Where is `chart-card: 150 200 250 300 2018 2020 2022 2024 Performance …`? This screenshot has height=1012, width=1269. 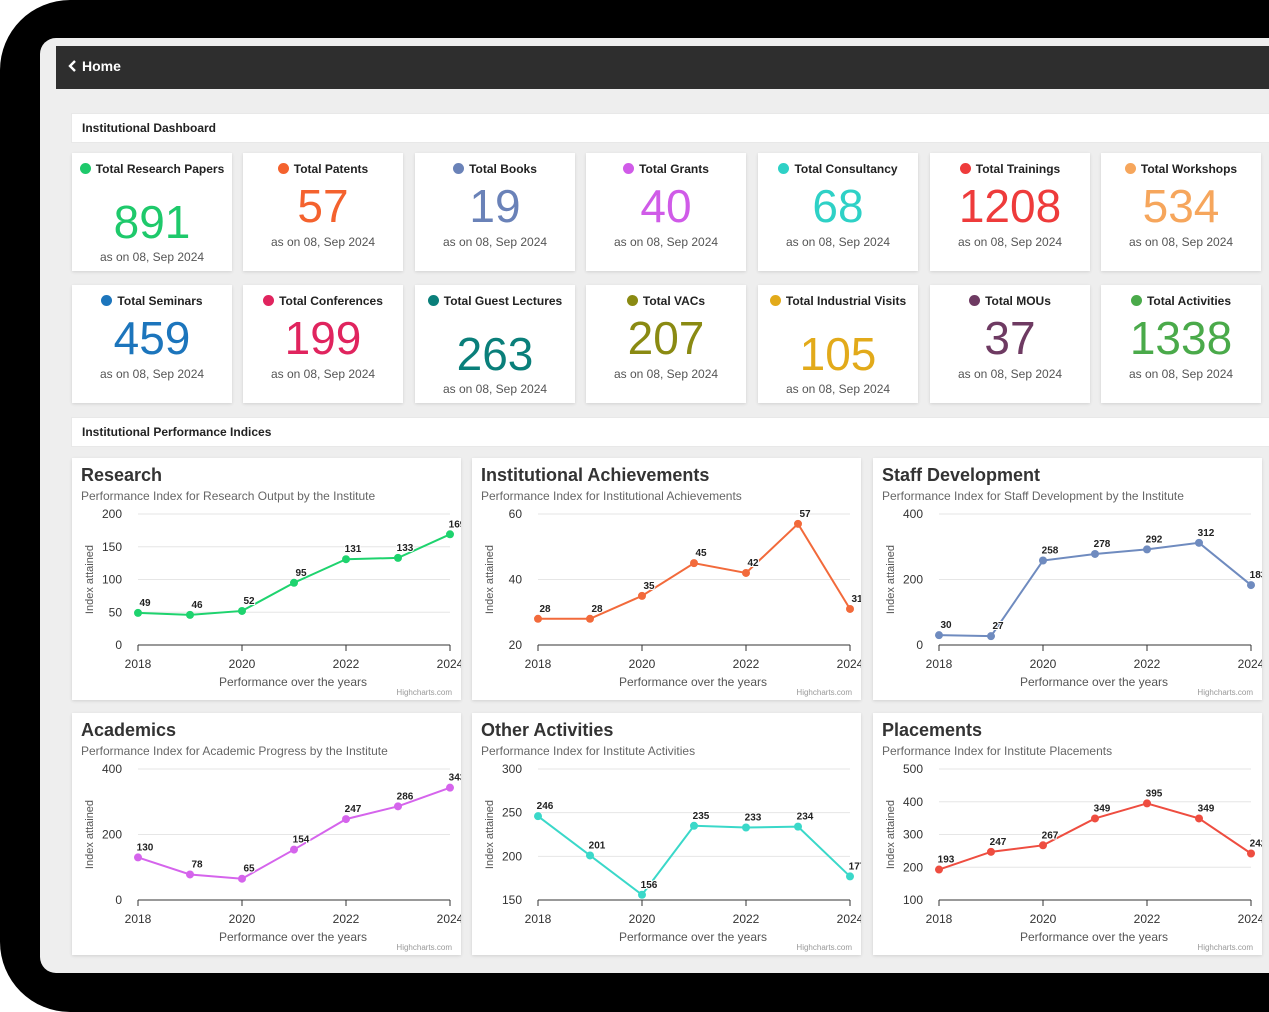
chart-card: 150 200 250 300 2018 2020 2022 2024 Performance … is located at coordinates (666, 834).